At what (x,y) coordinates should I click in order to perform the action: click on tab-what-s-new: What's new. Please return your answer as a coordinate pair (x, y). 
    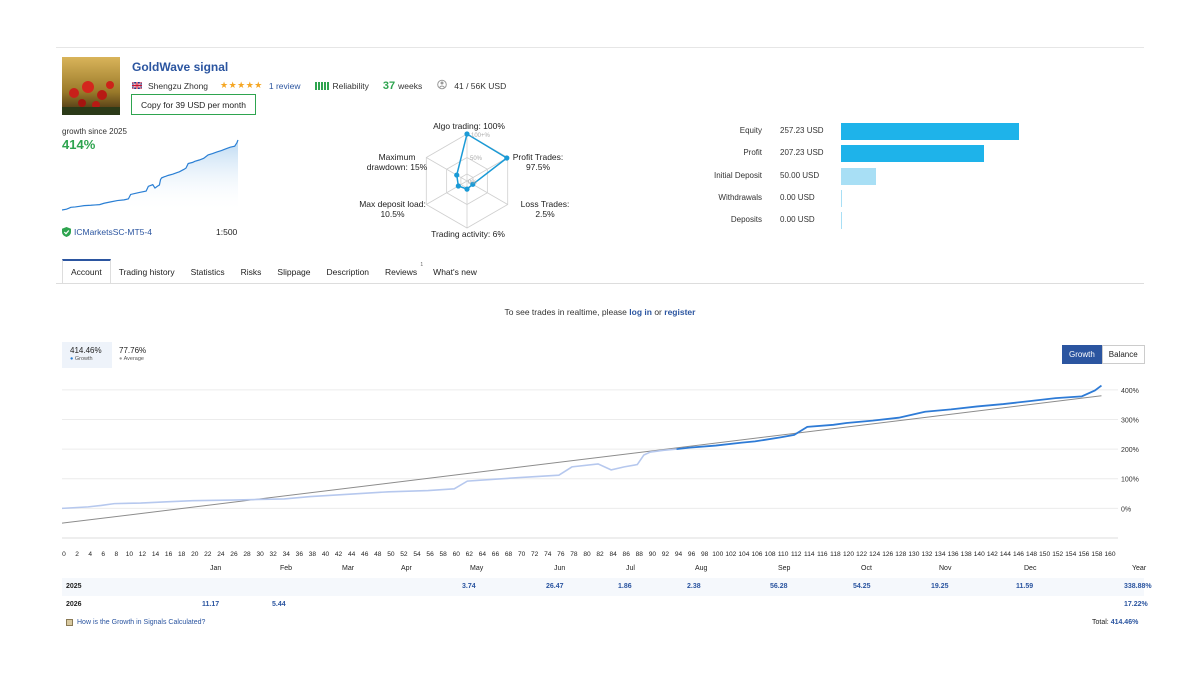
    Looking at the image, I should click on (455, 271).